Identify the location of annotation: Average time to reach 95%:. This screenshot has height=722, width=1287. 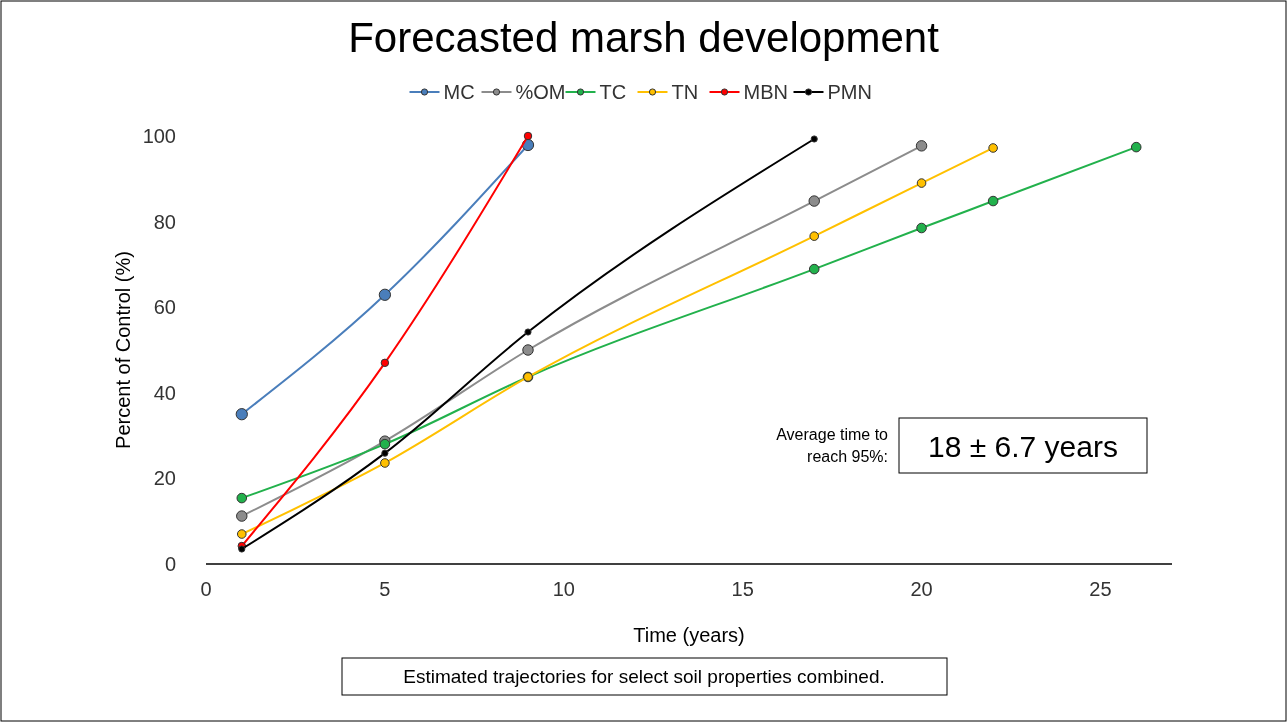
(832, 445).